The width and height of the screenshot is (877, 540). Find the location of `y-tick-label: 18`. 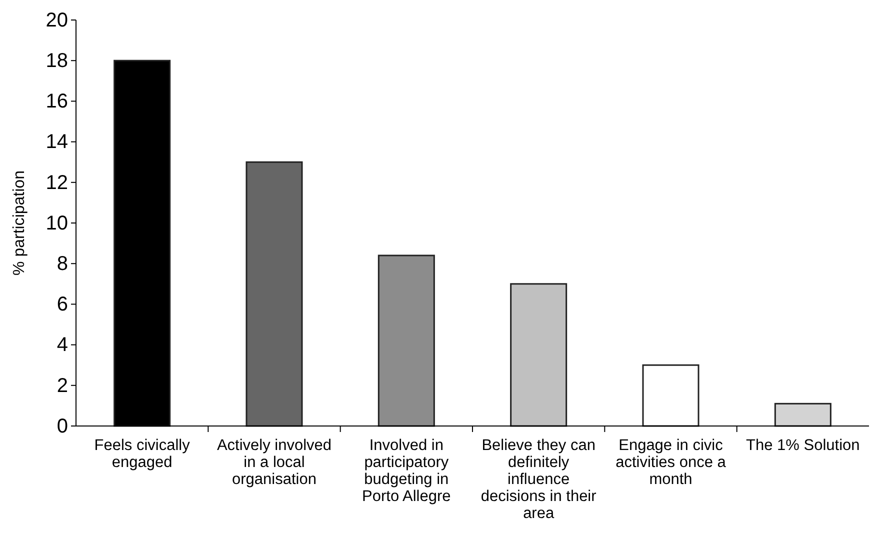

y-tick-label: 18 is located at coordinates (57, 61).